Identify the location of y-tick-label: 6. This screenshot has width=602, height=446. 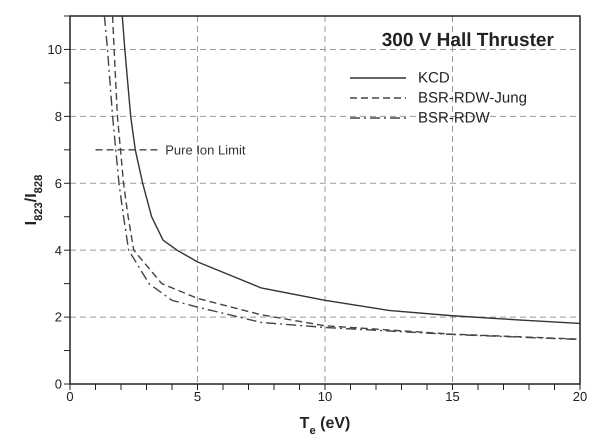
(58, 183).